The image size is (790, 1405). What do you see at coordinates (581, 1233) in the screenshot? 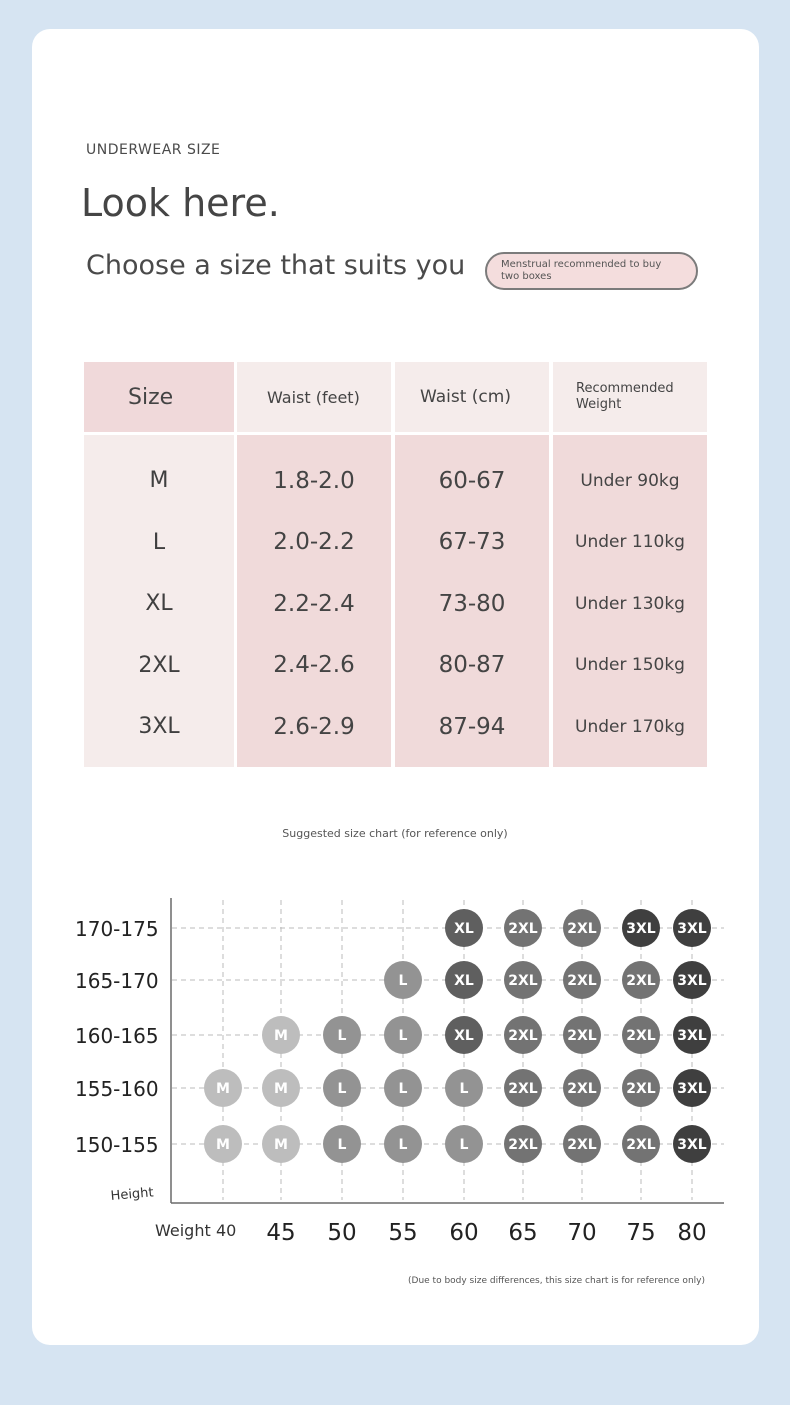
I see `x-tick-label: 70` at bounding box center [581, 1233].